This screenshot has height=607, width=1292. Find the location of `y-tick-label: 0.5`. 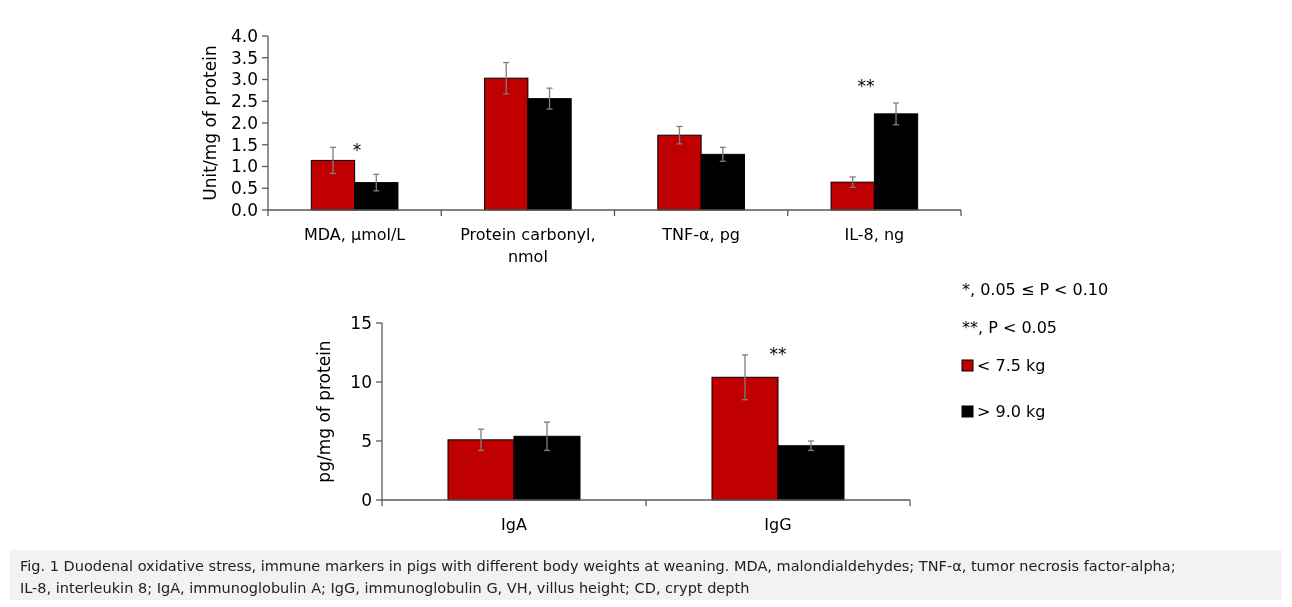

y-tick-label: 0.5 is located at coordinates (244, 188).